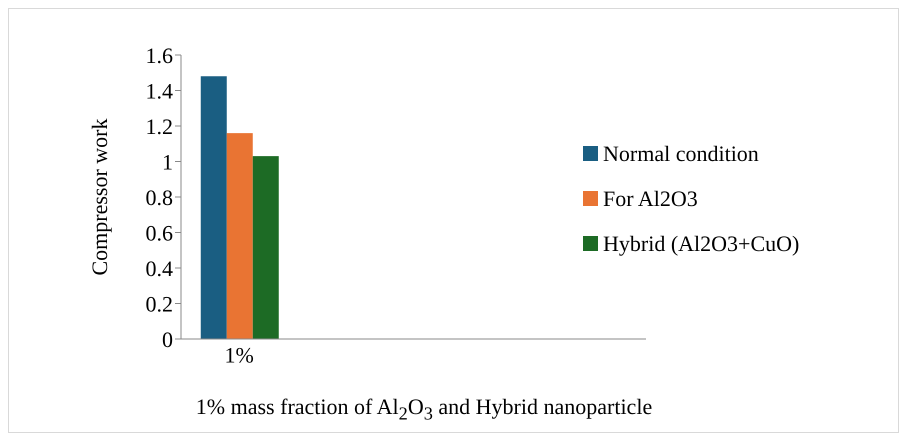 Image resolution: width=907 pixels, height=441 pixels. I want to click on y-axis-title: Compressor work, so click(99, 197).